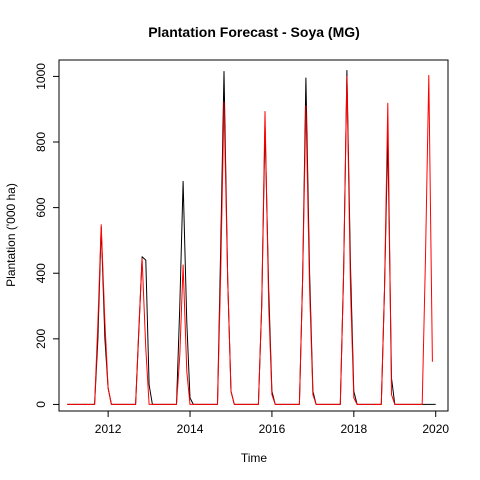  What do you see at coordinates (41, 207) in the screenshot?
I see `y-tick-label: 600` at bounding box center [41, 207].